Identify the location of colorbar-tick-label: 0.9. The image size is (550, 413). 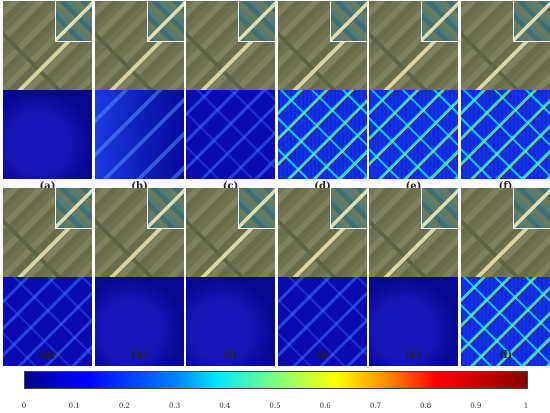
(476, 406).